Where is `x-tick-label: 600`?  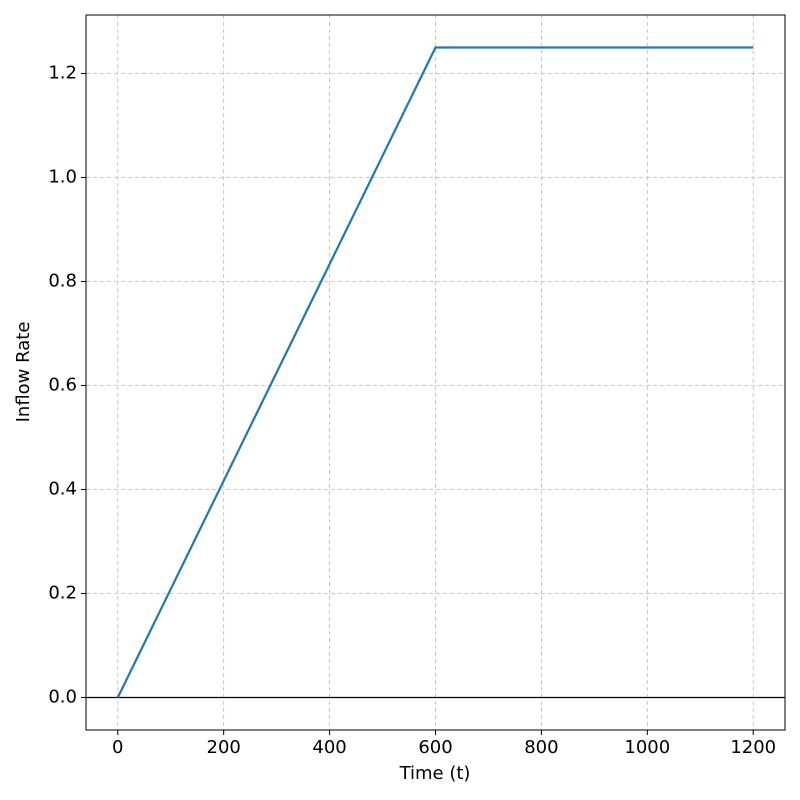 x-tick-label: 600 is located at coordinates (435, 747).